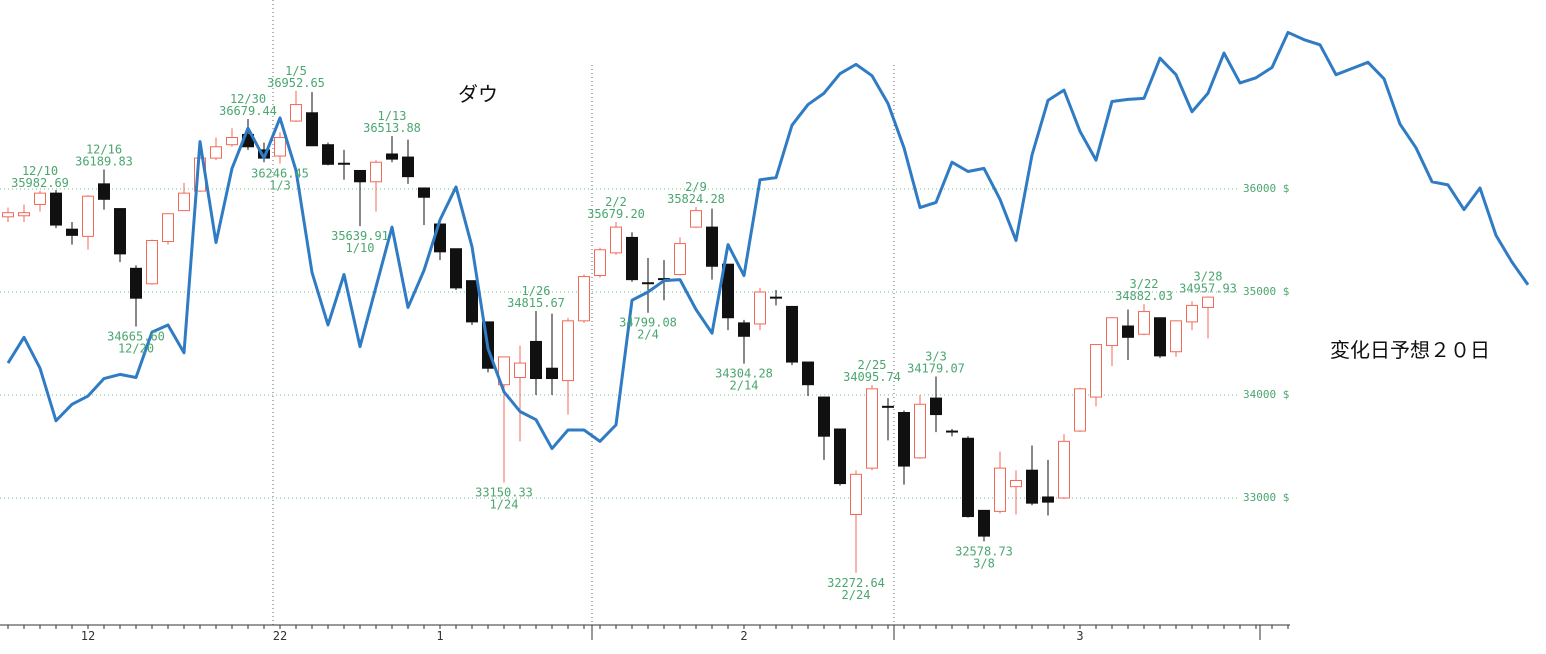  What do you see at coordinates (1266, 497) in the screenshot?
I see `y-tick-label: 33000 $` at bounding box center [1266, 497].